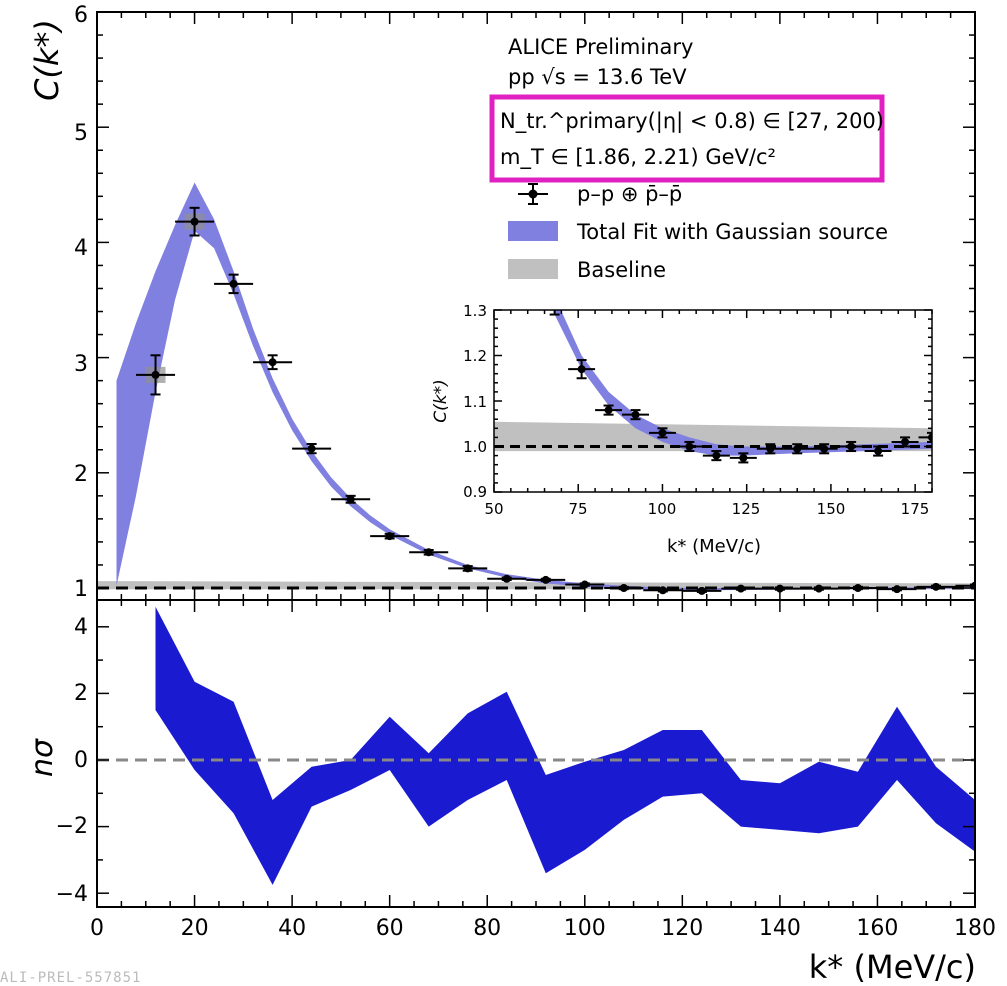 Image resolution: width=1007 pixels, height=986 pixels. I want to click on bottom-ytick-label-neg4: −4, so click(72, 894).